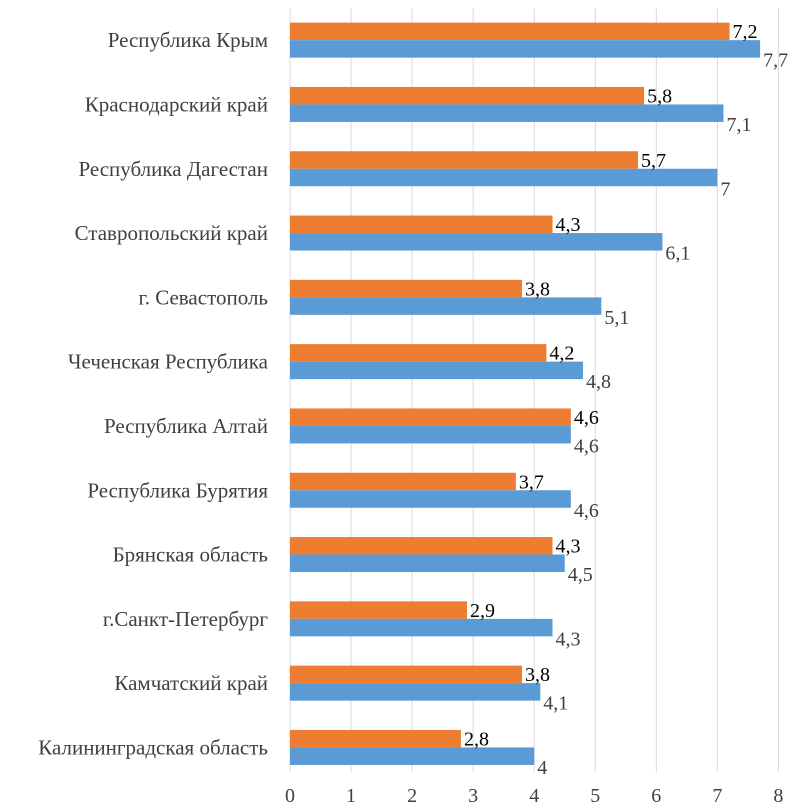 The height and width of the screenshot is (806, 801). What do you see at coordinates (677, 254) in the screenshot?
I see `data-label: 6,1` at bounding box center [677, 254].